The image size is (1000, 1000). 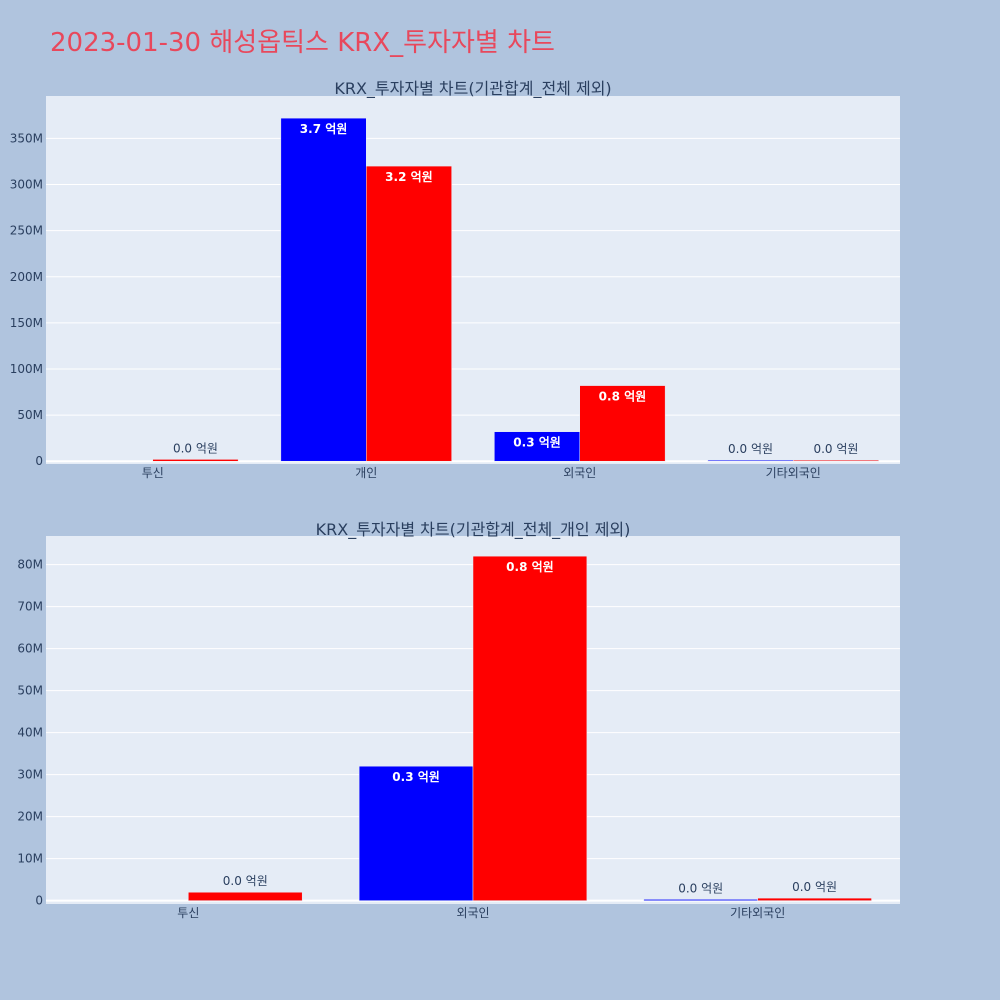 What do you see at coordinates (26, 277) in the screenshot?
I see `y-tick-label: 200M` at bounding box center [26, 277].